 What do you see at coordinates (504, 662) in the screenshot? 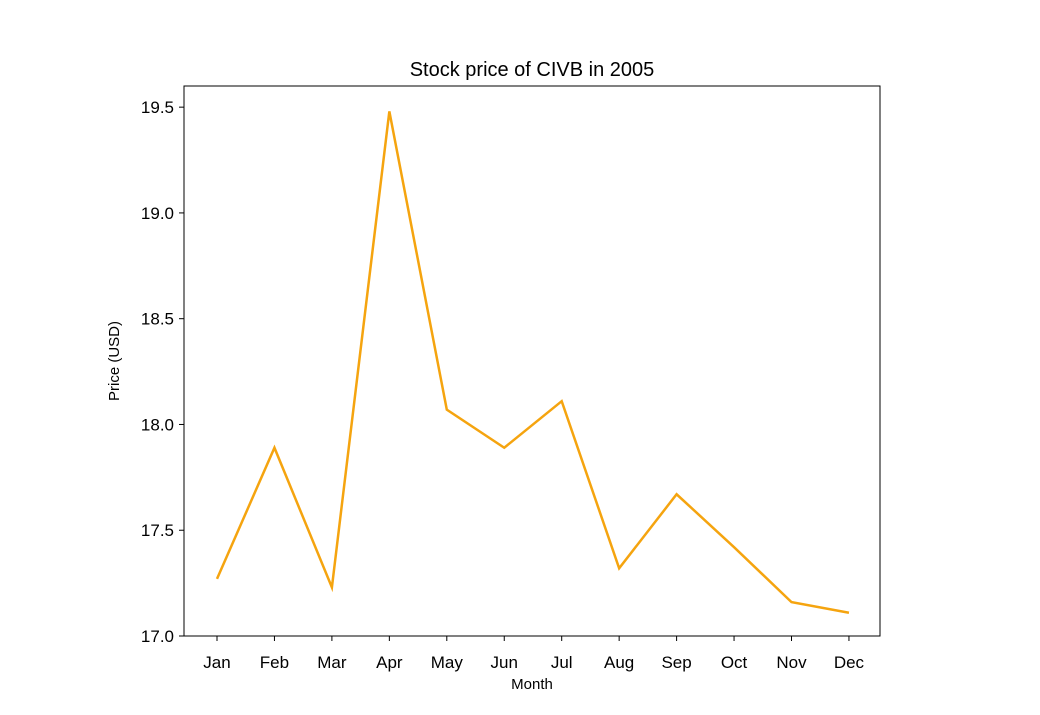
I see `x-tick-label: Jun` at bounding box center [504, 662].